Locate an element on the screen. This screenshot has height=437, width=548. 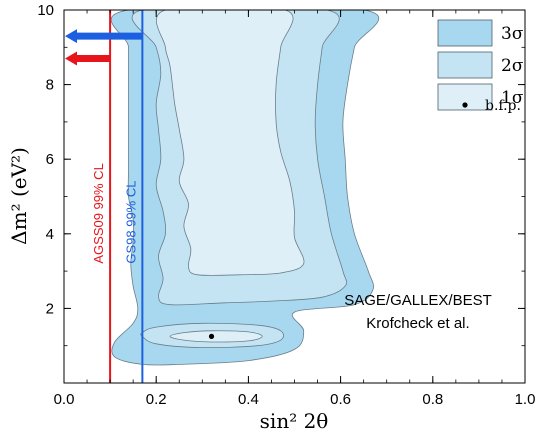
legend: 3σ 2σ 1σb.f.p. is located at coordinates (480, 66).